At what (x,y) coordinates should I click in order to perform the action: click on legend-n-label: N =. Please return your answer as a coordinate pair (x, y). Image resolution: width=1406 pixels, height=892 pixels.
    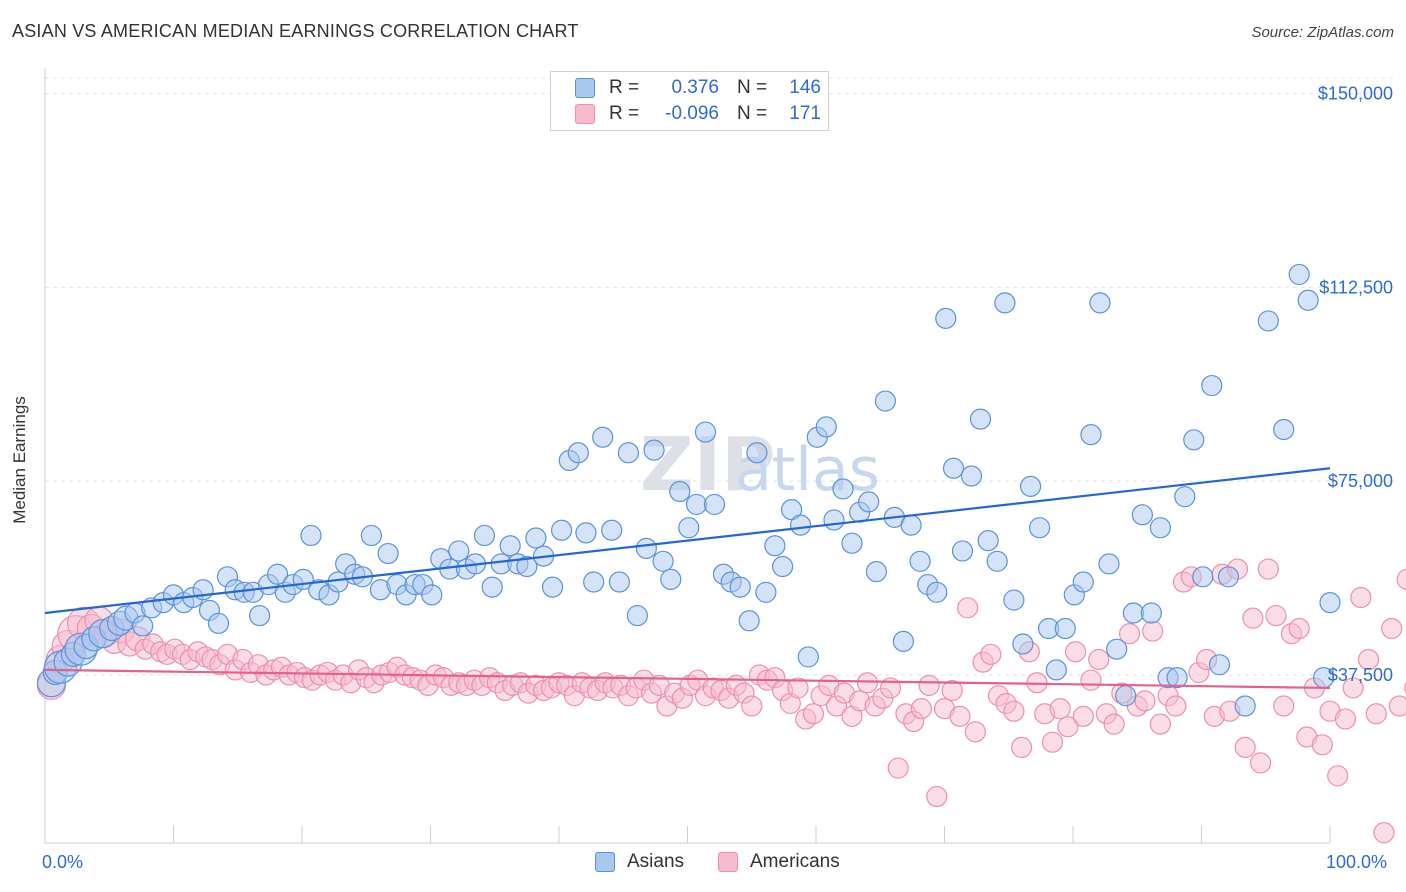
    Looking at the image, I should click on (752, 113).